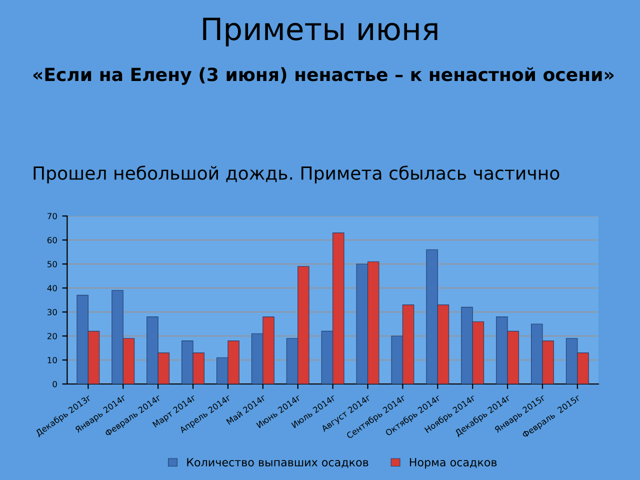  What do you see at coordinates (277, 463) in the screenshot?
I see `legend-label: Количество выпавших осадков` at bounding box center [277, 463].